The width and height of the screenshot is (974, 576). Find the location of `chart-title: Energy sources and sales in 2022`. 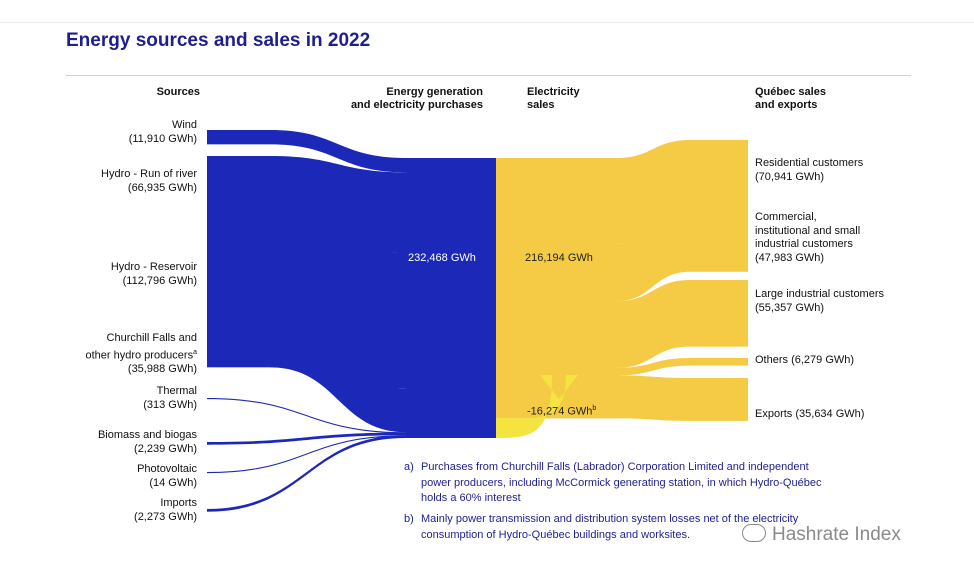

chart-title: Energy sources and sales in 2022 is located at coordinates (218, 40).